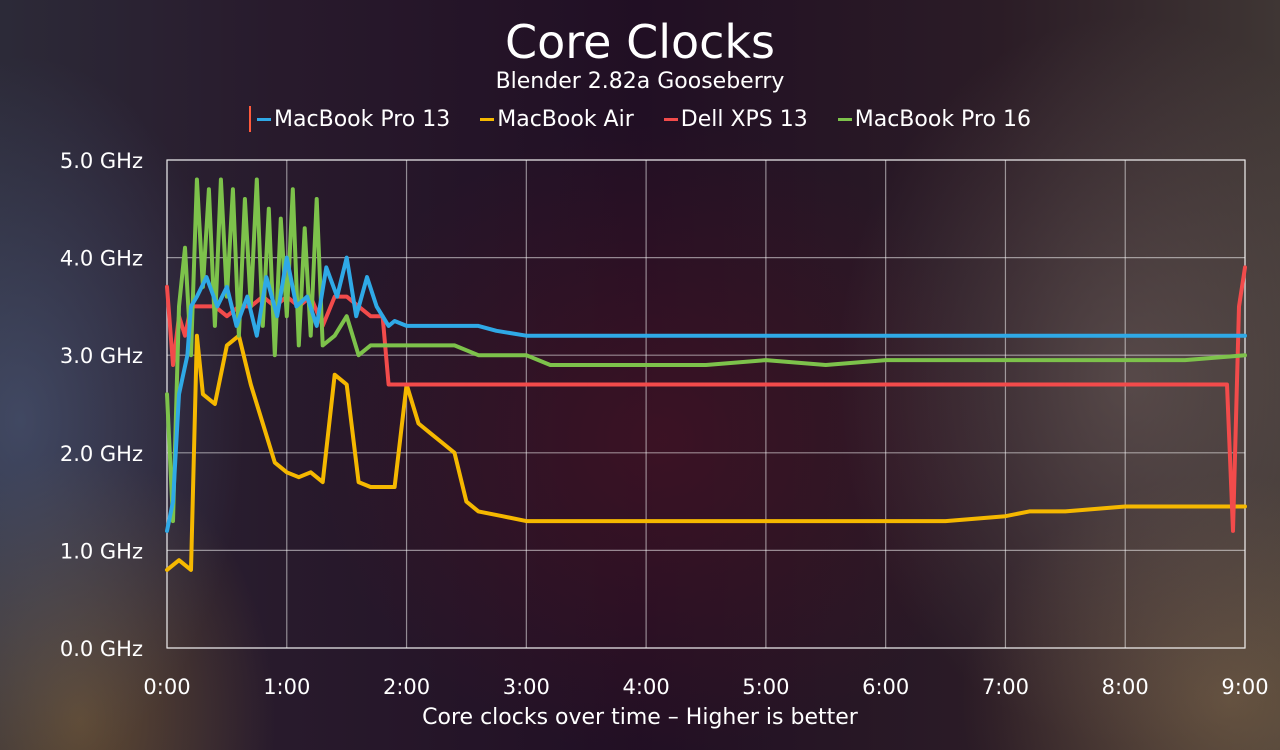  I want to click on legend-marker, so click(250, 119).